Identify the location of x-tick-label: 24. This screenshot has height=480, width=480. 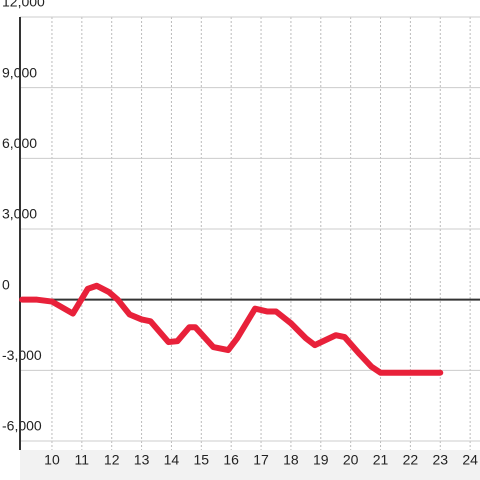
(470, 460).